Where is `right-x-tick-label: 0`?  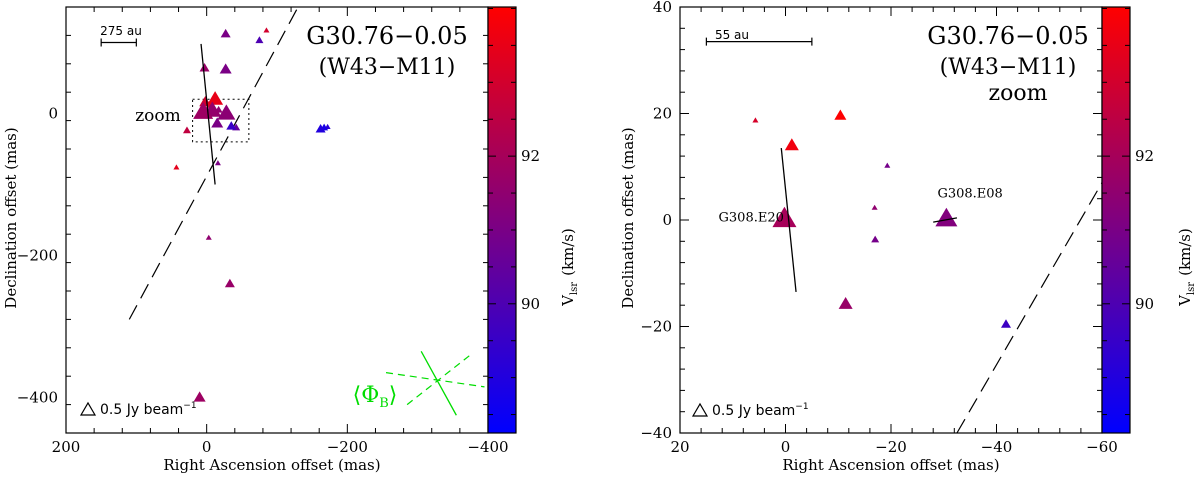
right-x-tick-label: 0 is located at coordinates (786, 447).